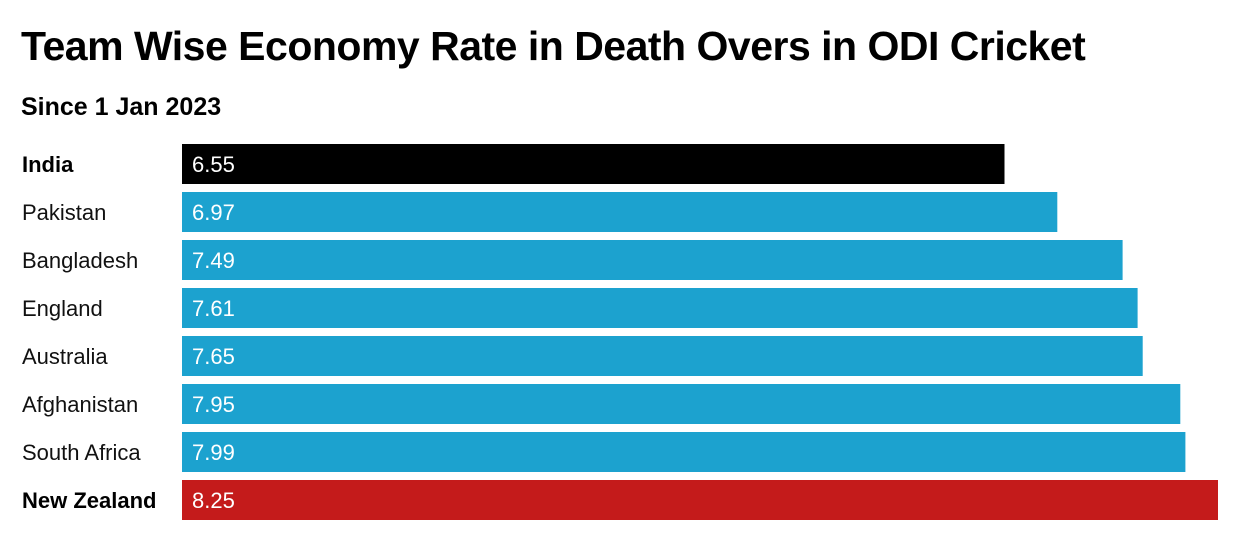 The image size is (1240, 533). Describe the element at coordinates (213, 308) in the screenshot. I see `value-label-england: 7.61` at that location.